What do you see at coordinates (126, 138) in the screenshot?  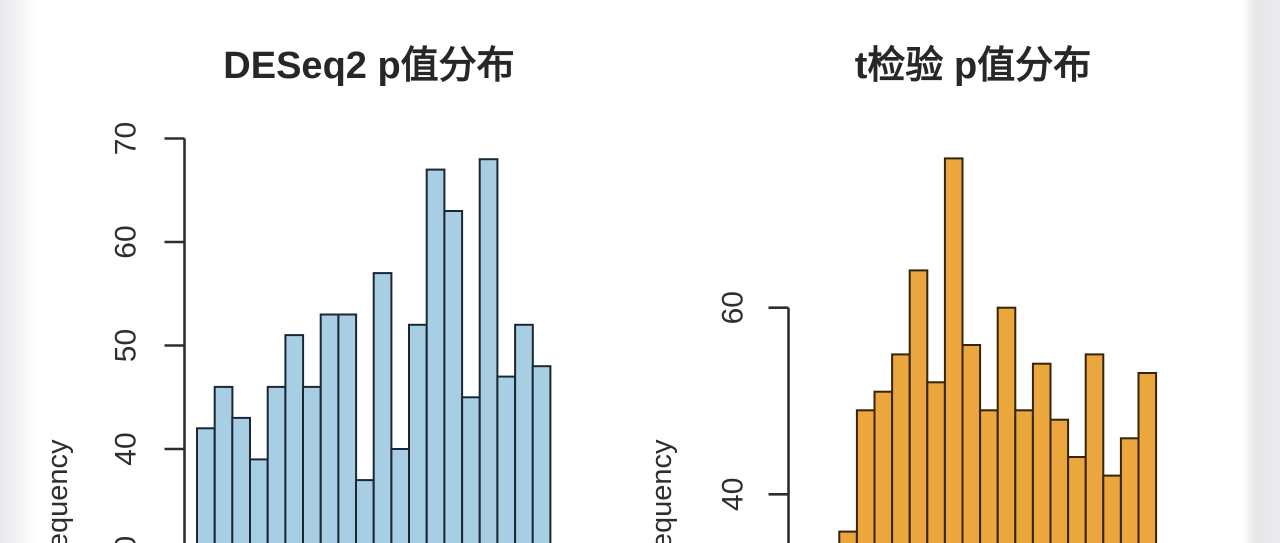 I see `y-tick-label: 70` at bounding box center [126, 138].